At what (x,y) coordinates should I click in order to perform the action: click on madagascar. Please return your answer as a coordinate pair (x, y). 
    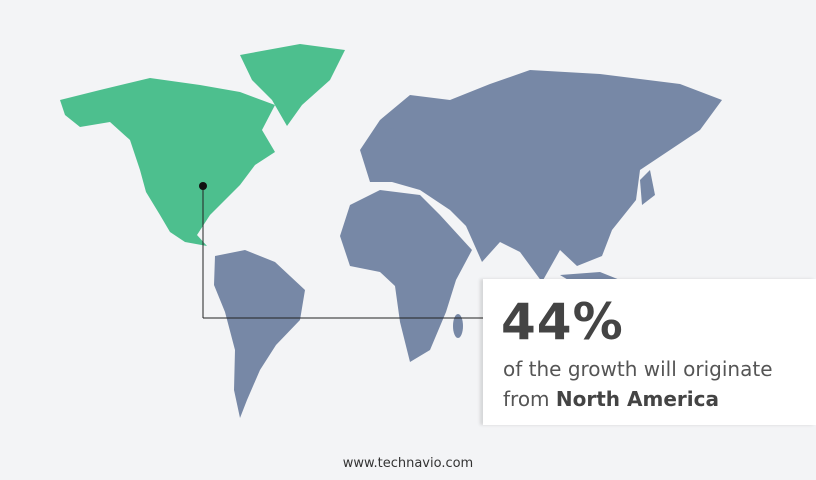
    Looking at the image, I should click on (458, 326).